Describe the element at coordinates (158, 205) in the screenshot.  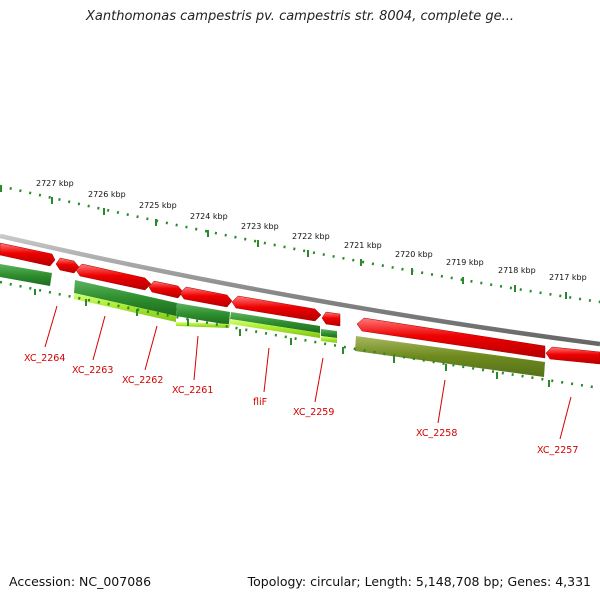
I see `kbp-label-2725: 2725 kbp` at that location.